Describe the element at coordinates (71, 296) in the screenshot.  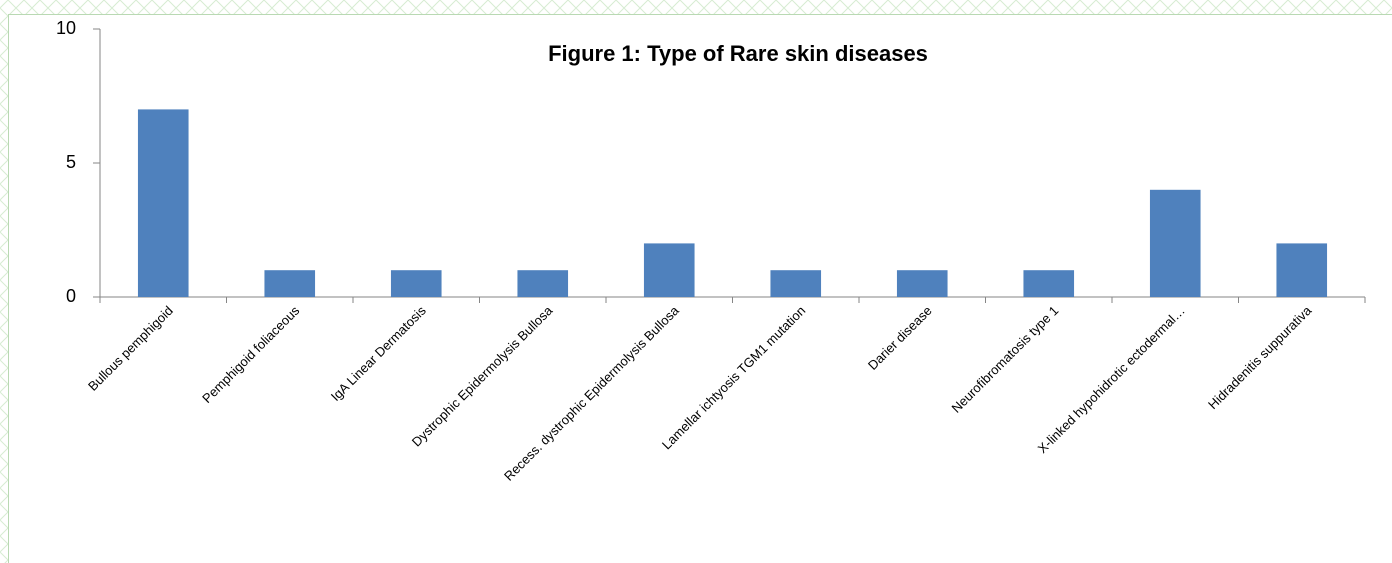
I see `y-tick-label: 0` at that location.